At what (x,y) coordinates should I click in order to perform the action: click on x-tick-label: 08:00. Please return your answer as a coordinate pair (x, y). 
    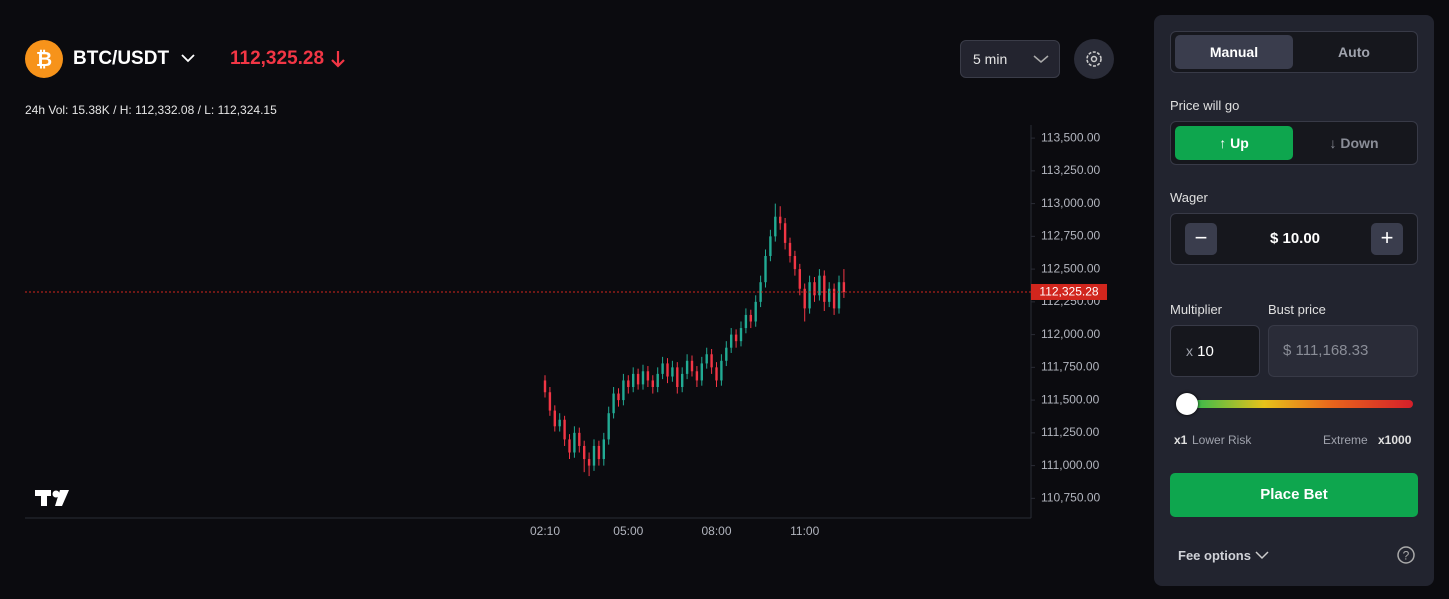
    Looking at the image, I should click on (716, 531).